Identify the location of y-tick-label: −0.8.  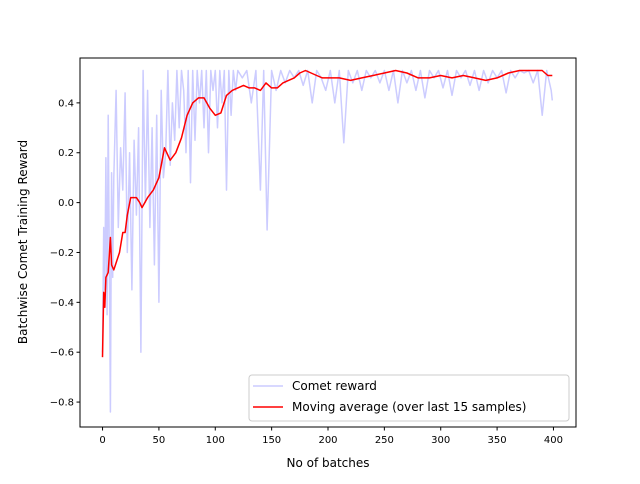
(62, 403).